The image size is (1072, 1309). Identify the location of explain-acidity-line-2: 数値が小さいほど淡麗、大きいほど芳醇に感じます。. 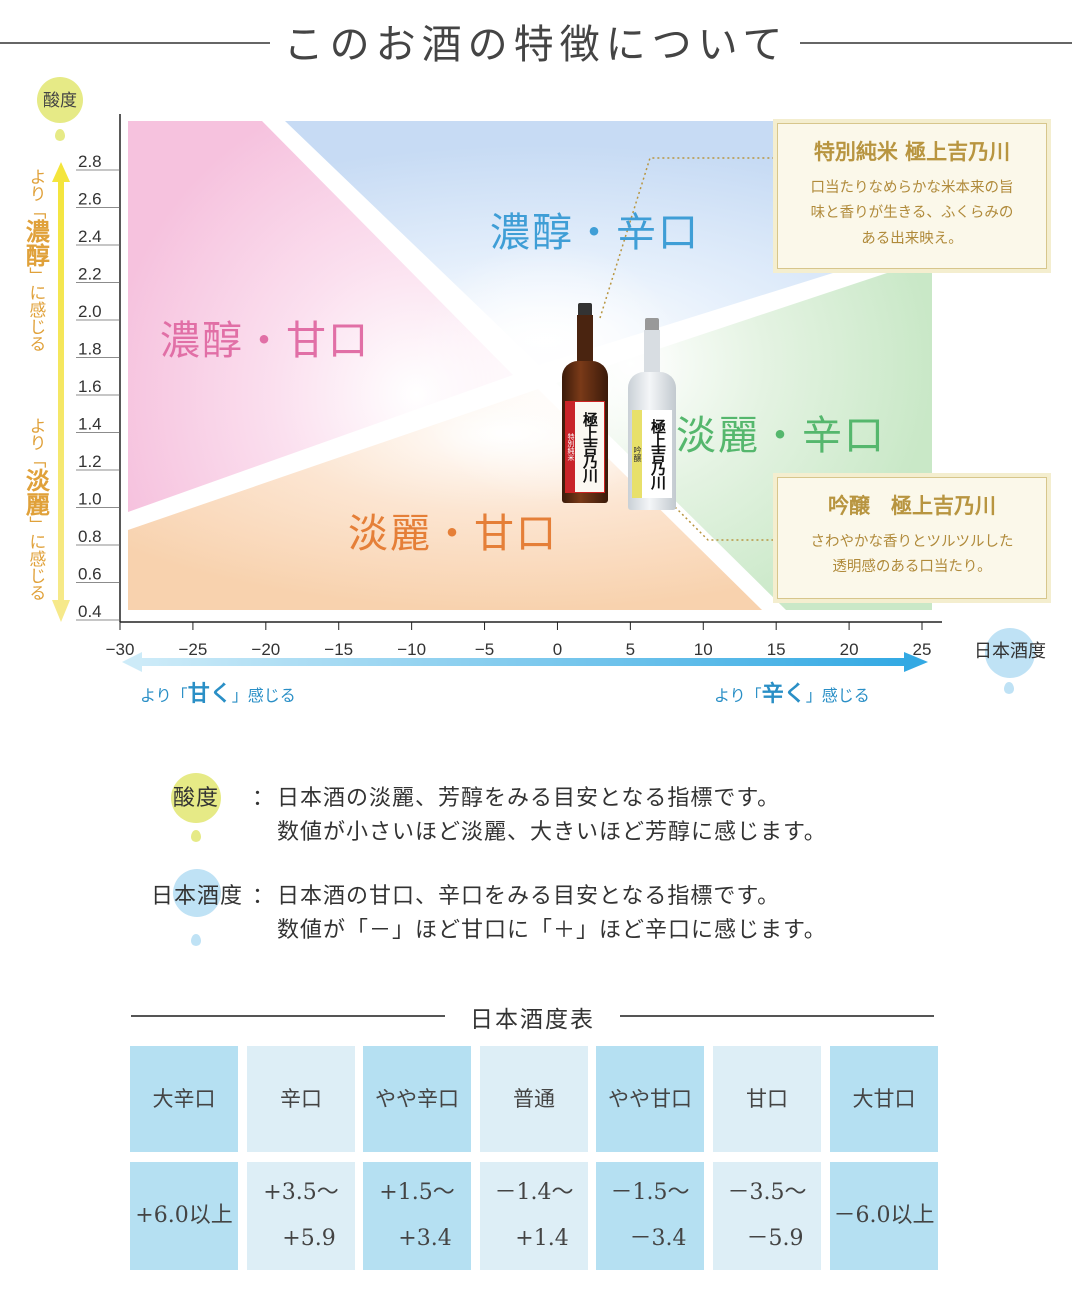
(552, 832).